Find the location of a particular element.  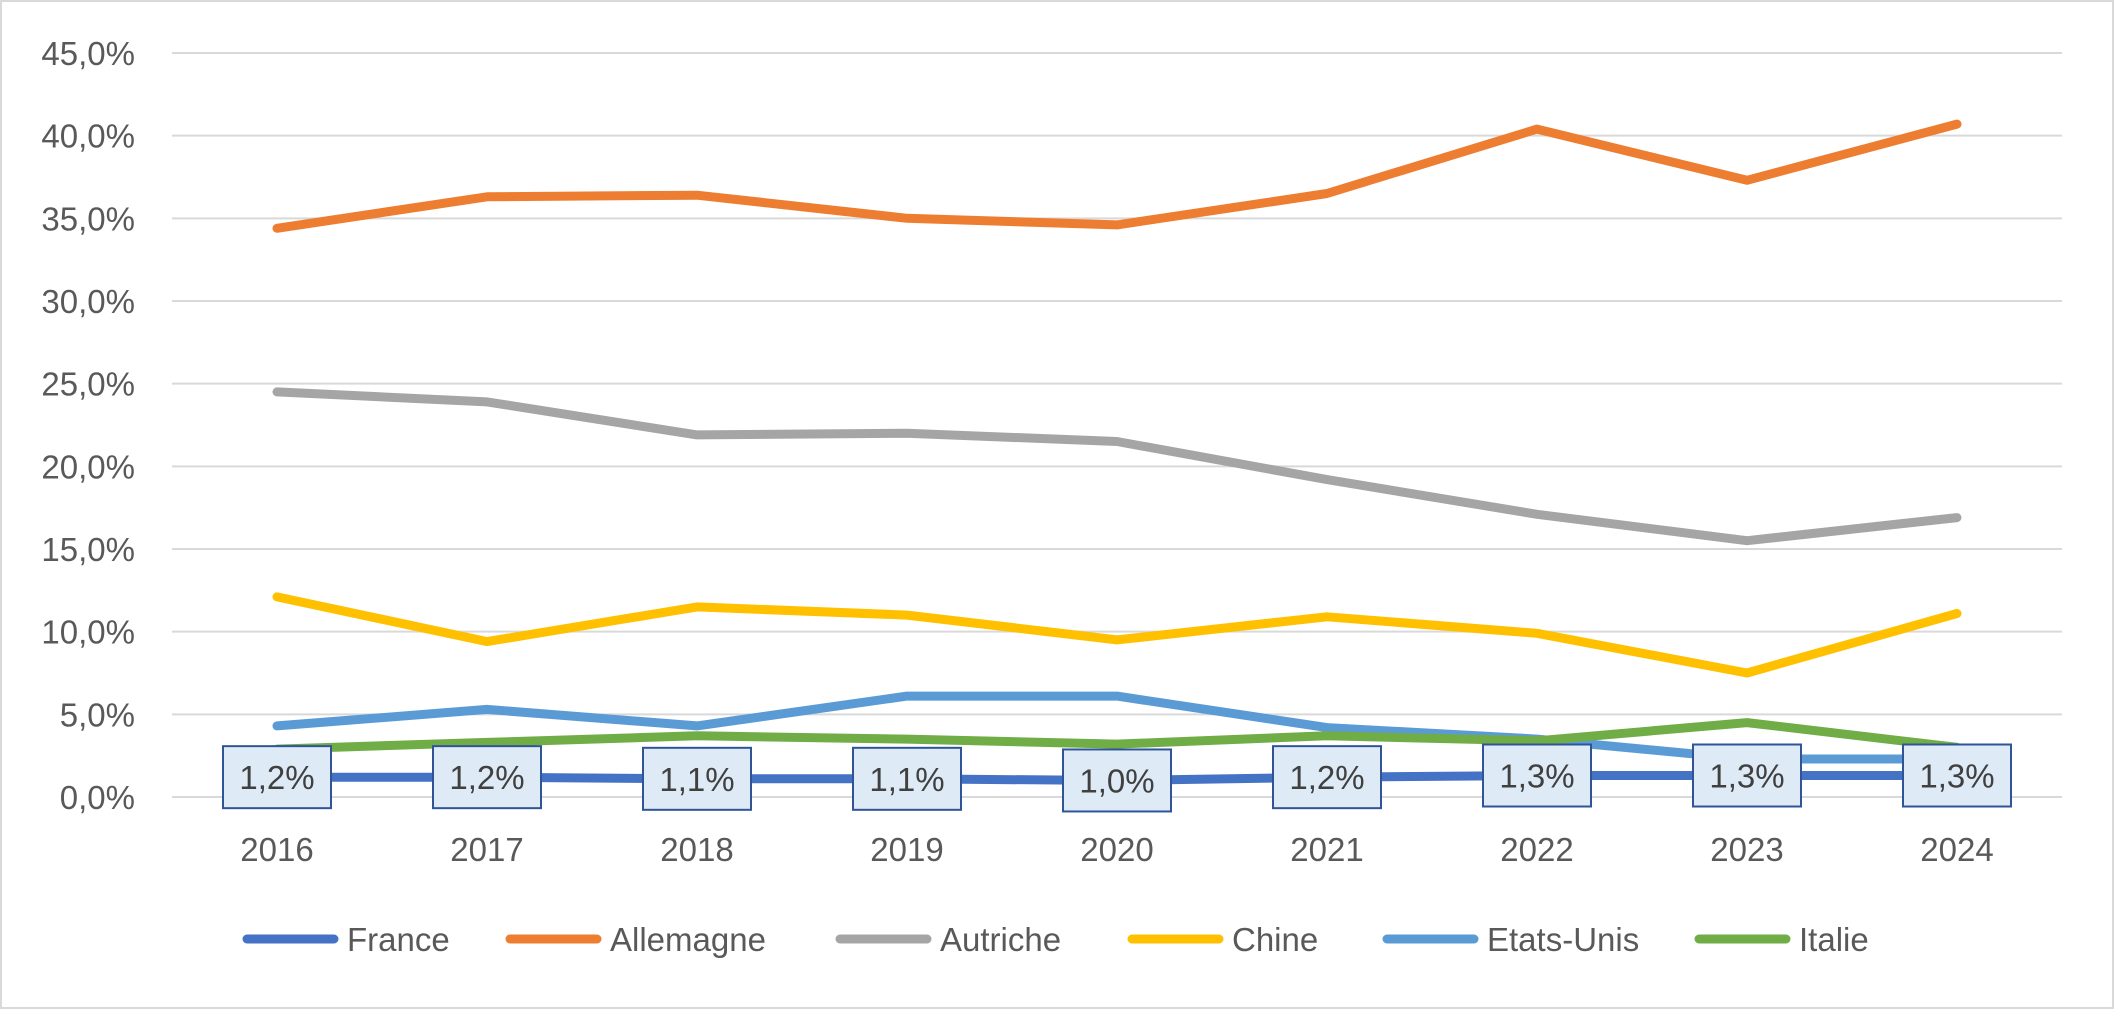

x-tick-label: 2016 is located at coordinates (276, 849).